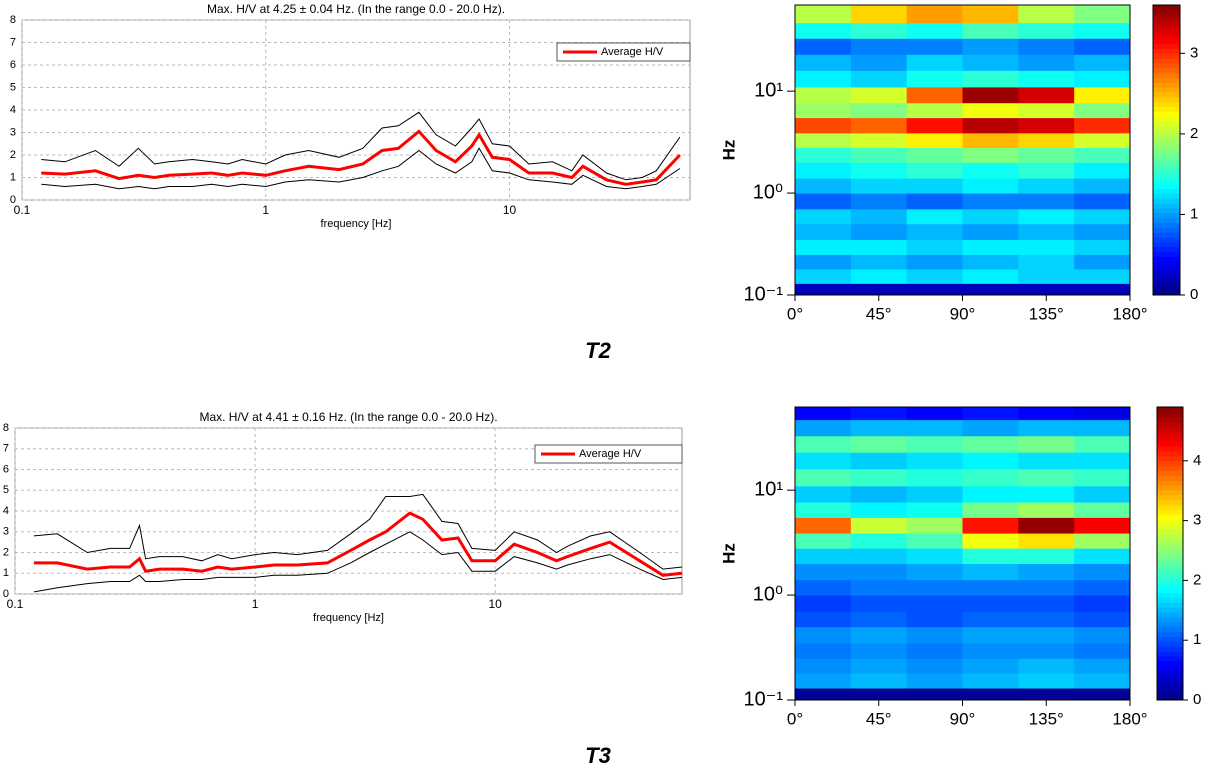 The height and width of the screenshot is (768, 1209). I want to click on panel-caption: T2, so click(598, 350).